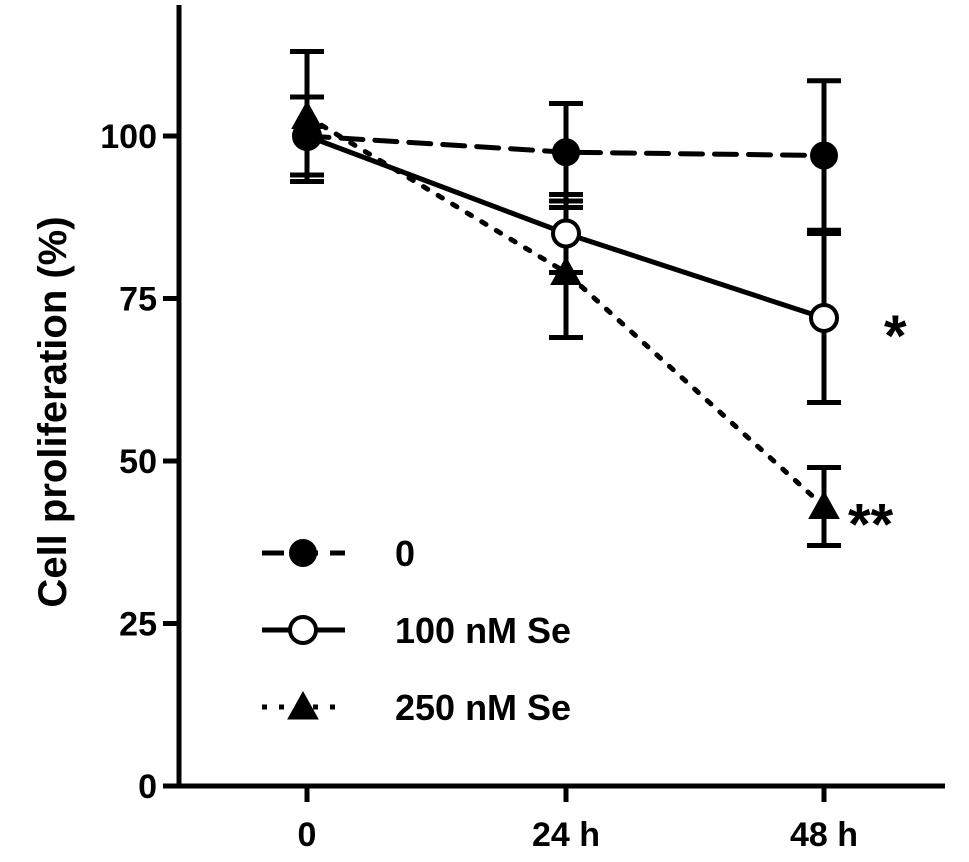 The height and width of the screenshot is (862, 969). Describe the element at coordinates (307, 835) in the screenshot. I see `x-tick-label: 0` at that location.